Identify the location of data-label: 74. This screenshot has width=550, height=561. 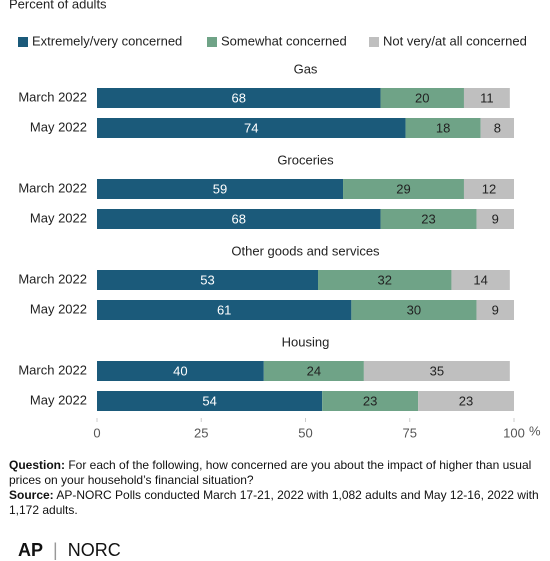
(251, 127).